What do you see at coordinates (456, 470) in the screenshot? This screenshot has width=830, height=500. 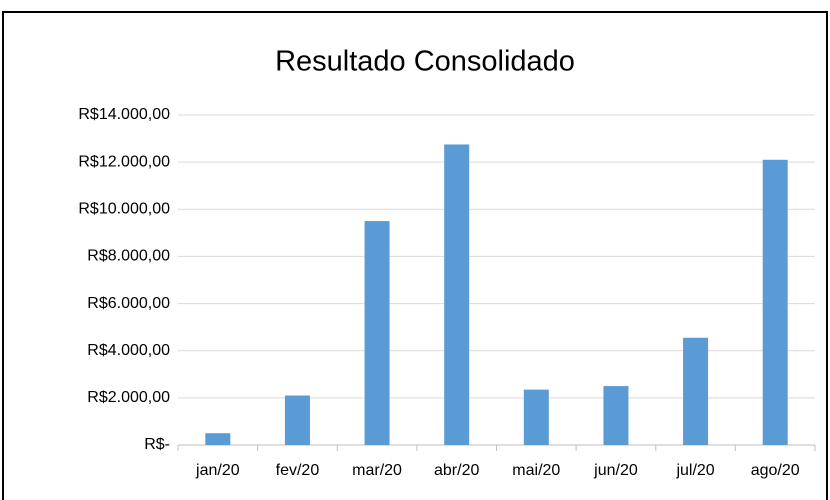 I see `x-tick-label: abr/20` at bounding box center [456, 470].